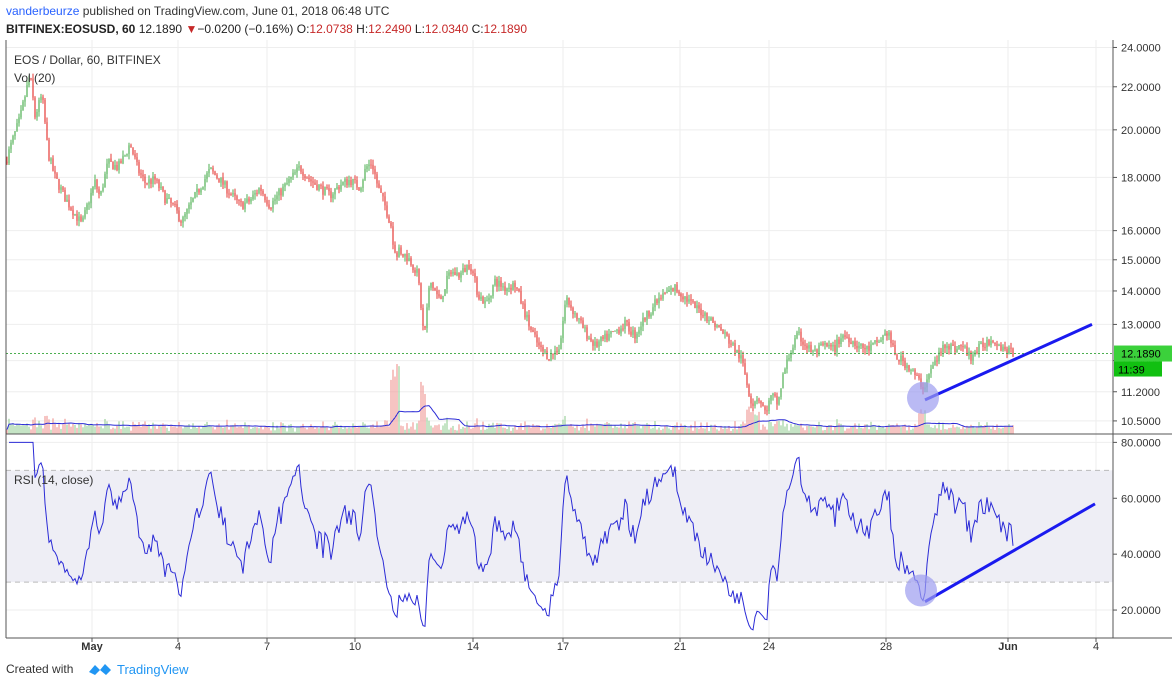 The width and height of the screenshot is (1172, 687). What do you see at coordinates (100, 669) in the screenshot?
I see `tradingview-logo-icon` at bounding box center [100, 669].